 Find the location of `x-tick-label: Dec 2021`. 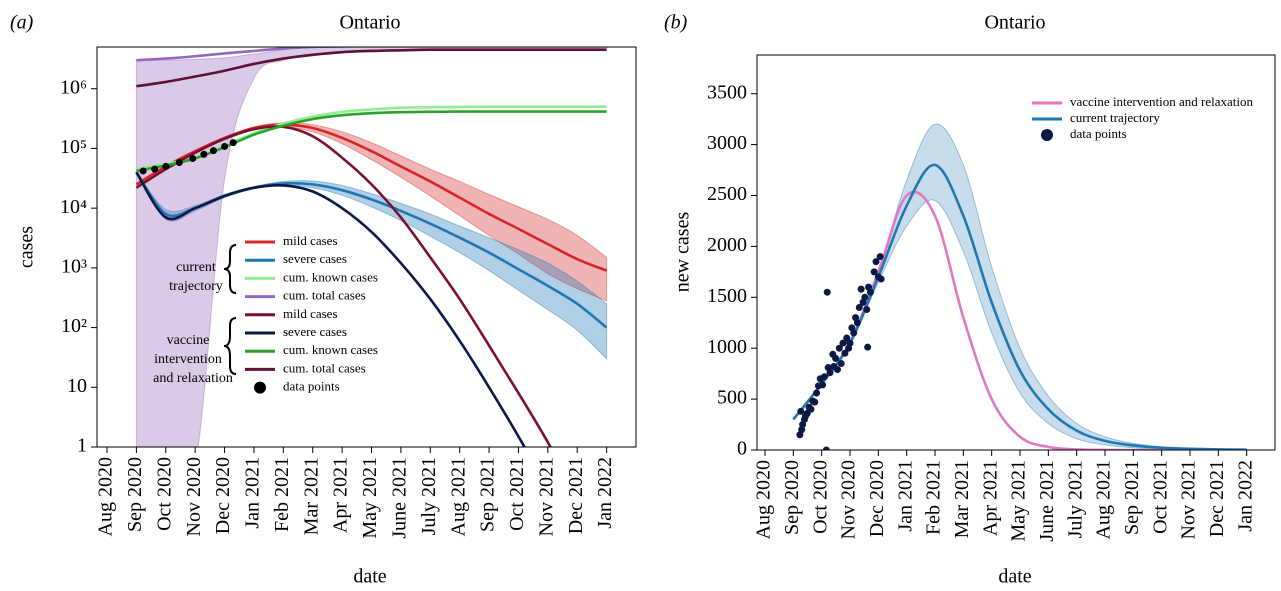

x-tick-label: Dec 2021 is located at coordinates (576, 495).